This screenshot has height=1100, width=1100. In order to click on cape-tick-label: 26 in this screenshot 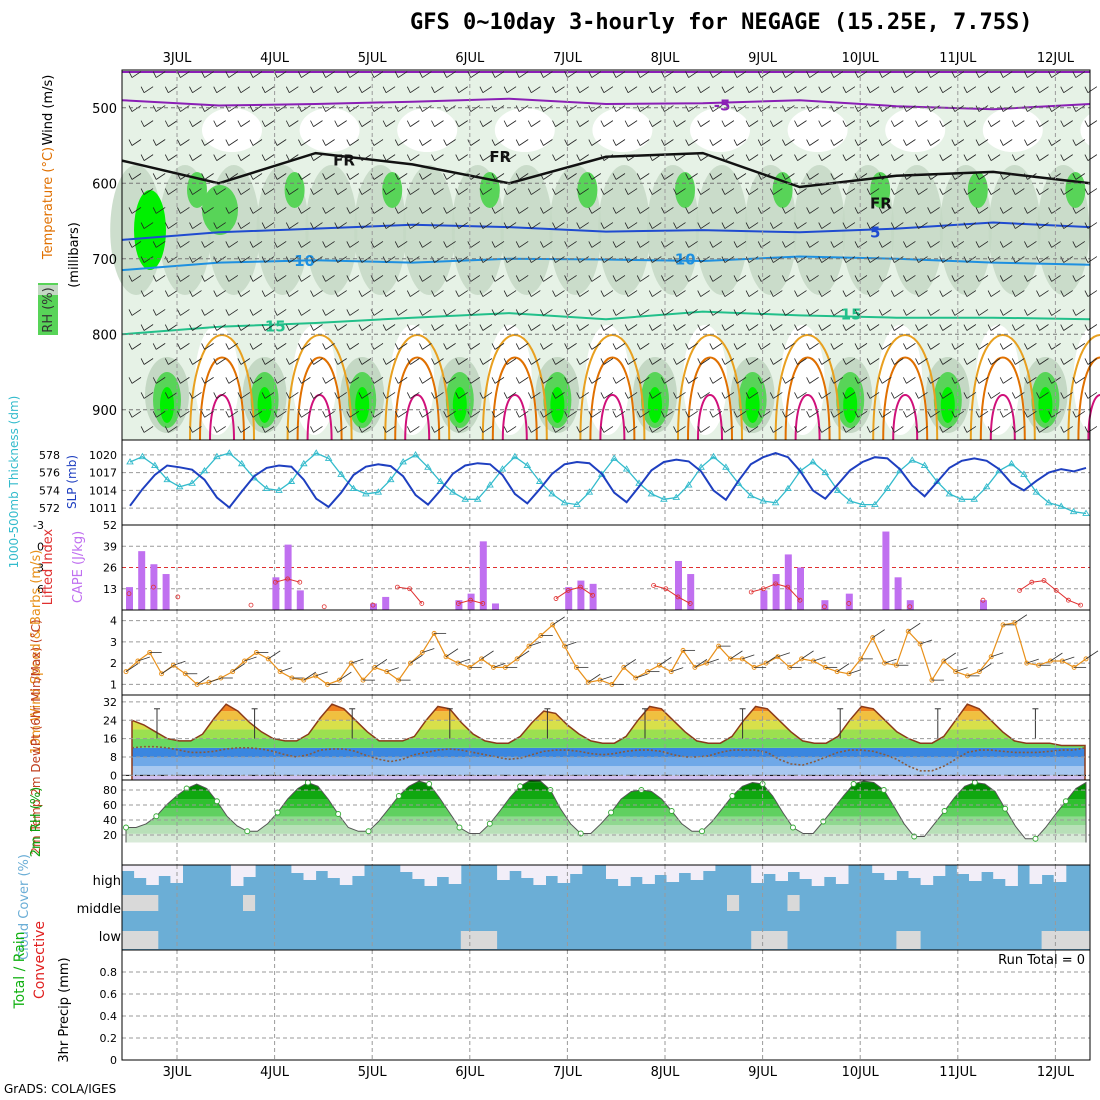, I will do `click(110, 568)`.